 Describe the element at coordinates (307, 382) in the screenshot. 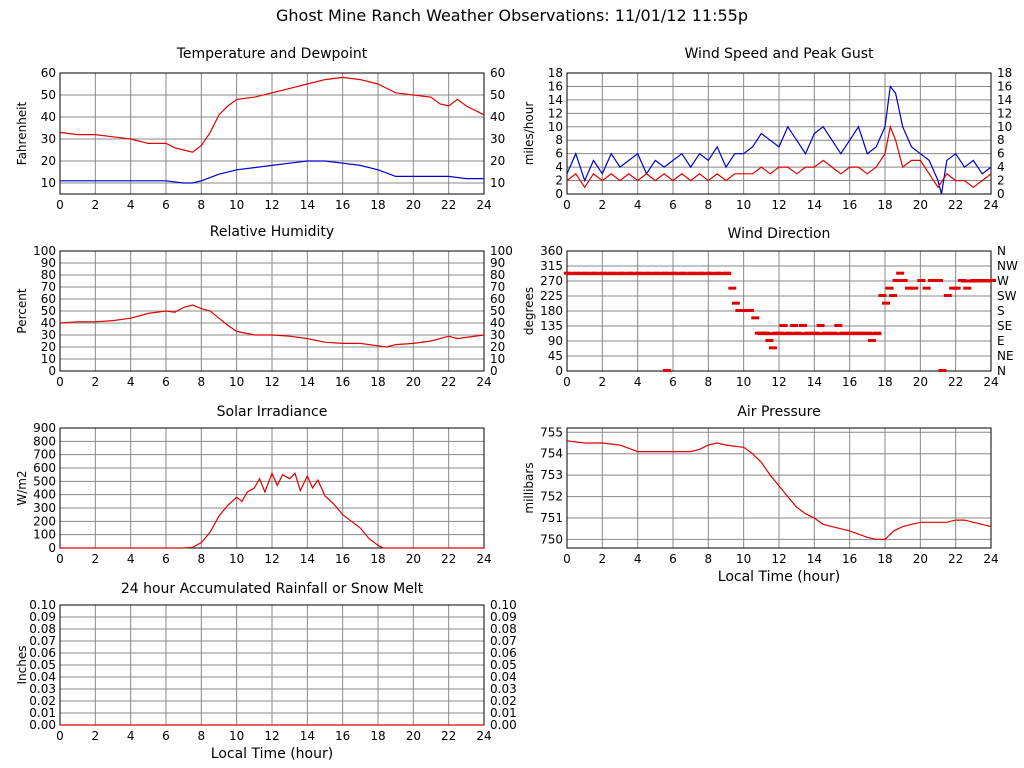

I see `rh-xtick-label: 14` at that location.